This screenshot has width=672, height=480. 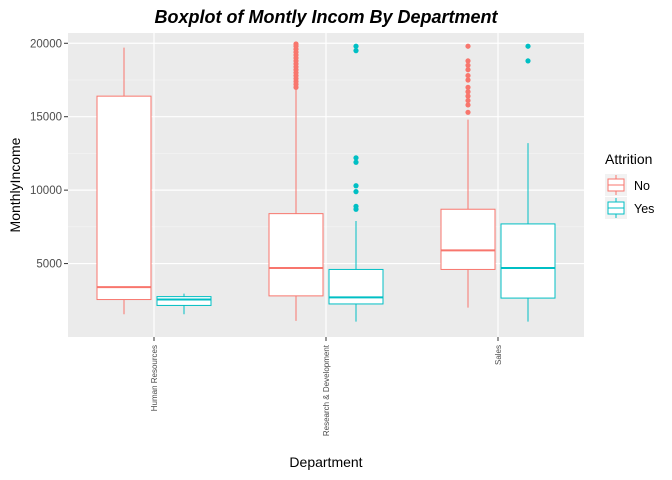 I want to click on x-tick-label: Research & Development, so click(x=326, y=390).